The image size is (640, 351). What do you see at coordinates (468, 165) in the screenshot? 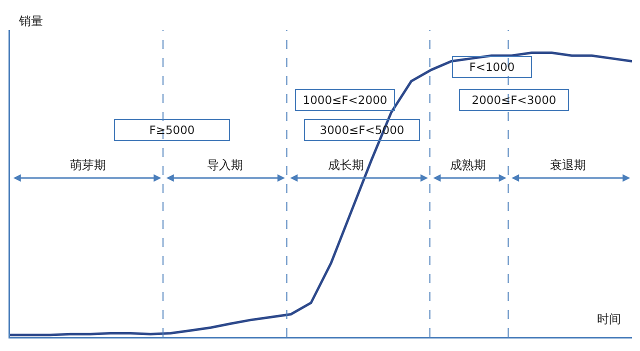
I see `annotation: 成熟期` at bounding box center [468, 165].